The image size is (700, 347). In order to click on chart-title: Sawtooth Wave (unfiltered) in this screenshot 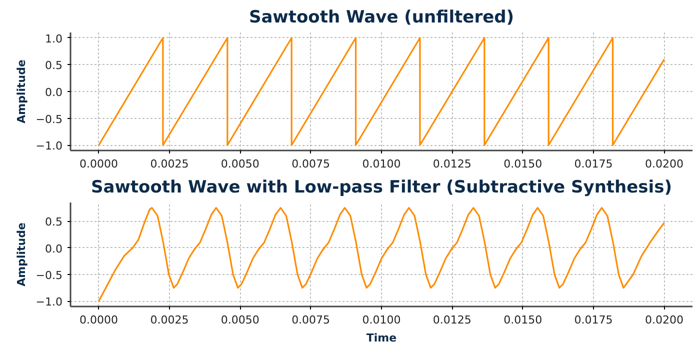, I will do `click(381, 18)`.